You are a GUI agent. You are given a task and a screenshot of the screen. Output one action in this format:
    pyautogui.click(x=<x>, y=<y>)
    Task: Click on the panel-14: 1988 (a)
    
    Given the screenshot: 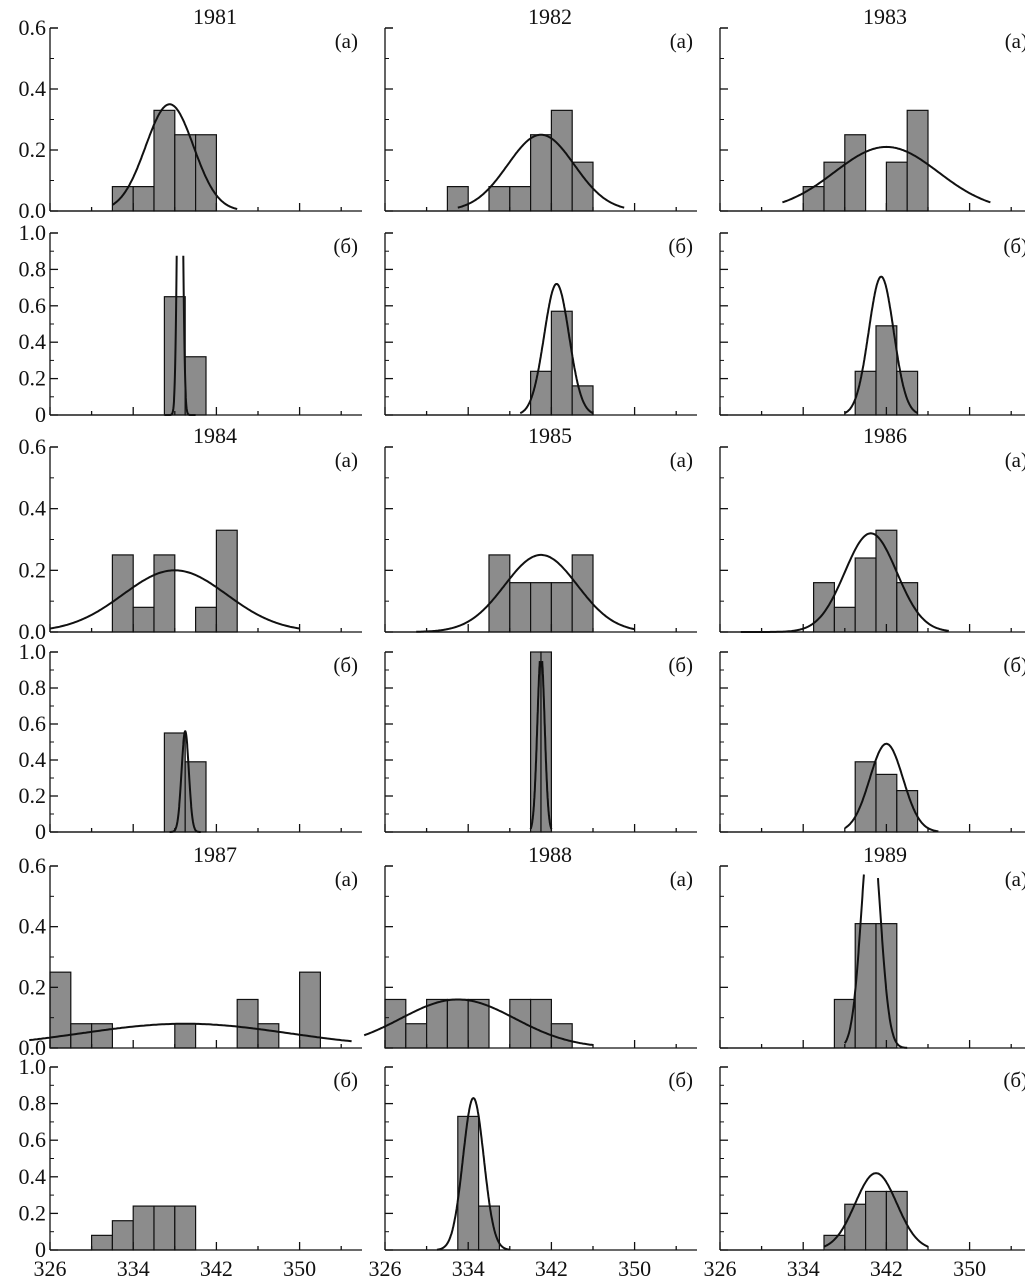 What is the action you would take?
    pyautogui.click(x=530, y=945)
    